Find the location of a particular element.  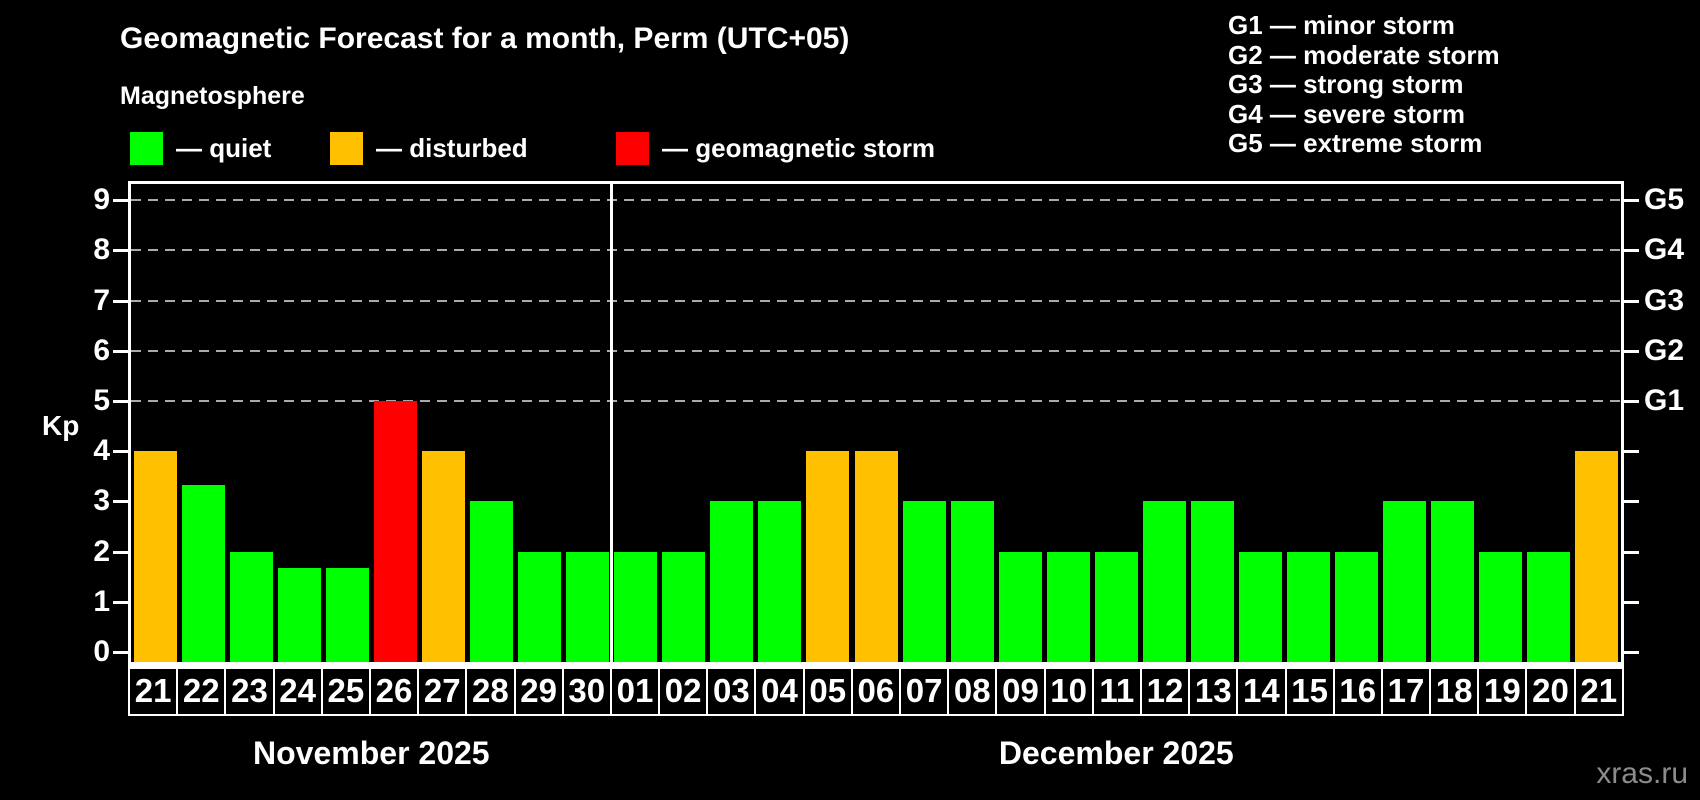

day-cell: 17 is located at coordinates (1406, 691).